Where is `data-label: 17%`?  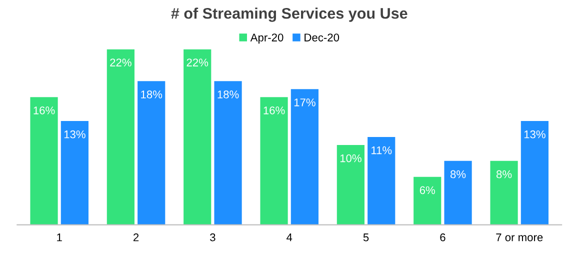 data-label: 17% is located at coordinates (305, 102).